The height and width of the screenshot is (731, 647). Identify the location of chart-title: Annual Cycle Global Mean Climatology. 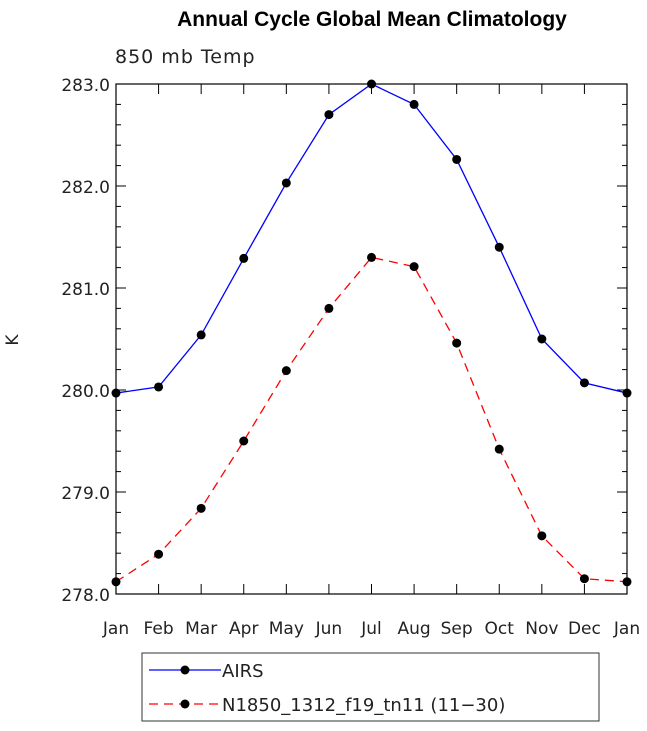
(372, 19).